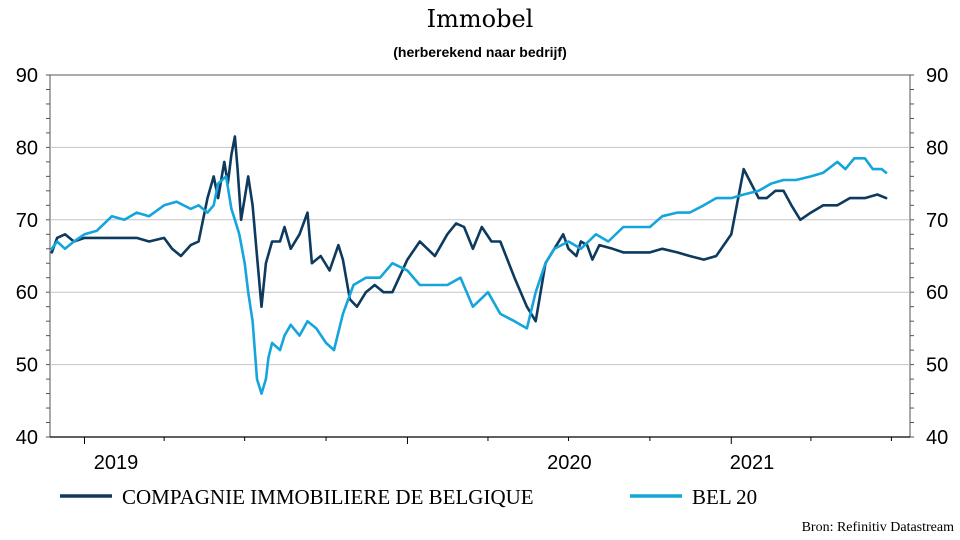 The image size is (960, 540). What do you see at coordinates (878, 527) in the screenshot?
I see `source-note: Bron: Refinitiv Datastream` at bounding box center [878, 527].